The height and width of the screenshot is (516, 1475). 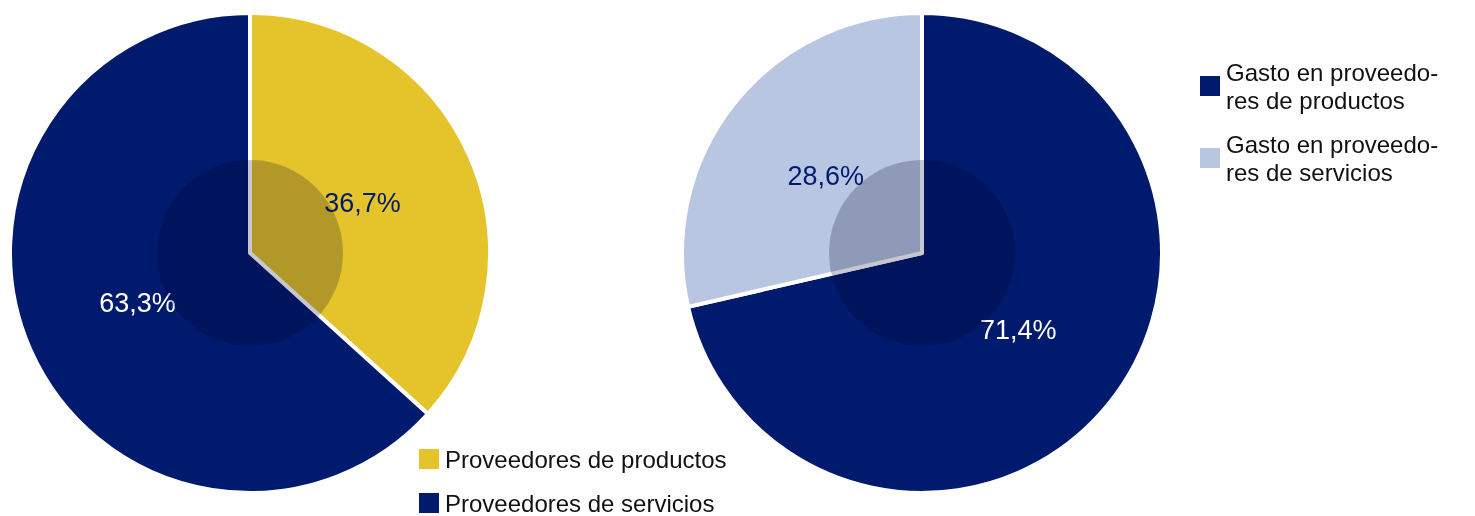 What do you see at coordinates (137, 302) in the screenshot?
I see `data-label: 63,3%` at bounding box center [137, 302].